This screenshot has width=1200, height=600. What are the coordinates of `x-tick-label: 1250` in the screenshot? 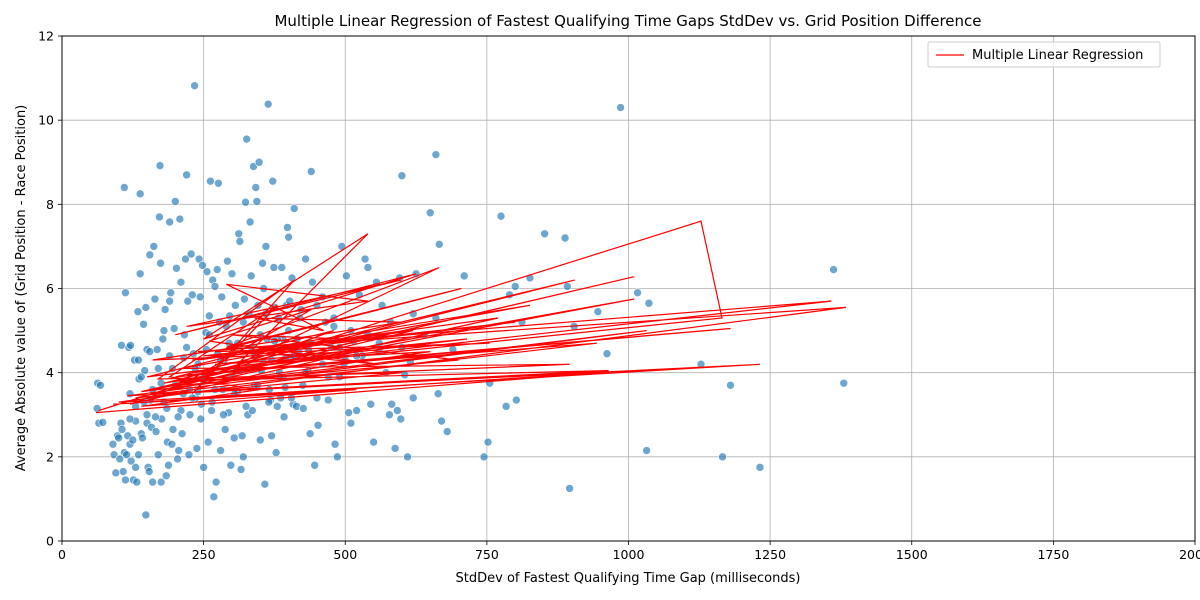 It's located at (770, 554).